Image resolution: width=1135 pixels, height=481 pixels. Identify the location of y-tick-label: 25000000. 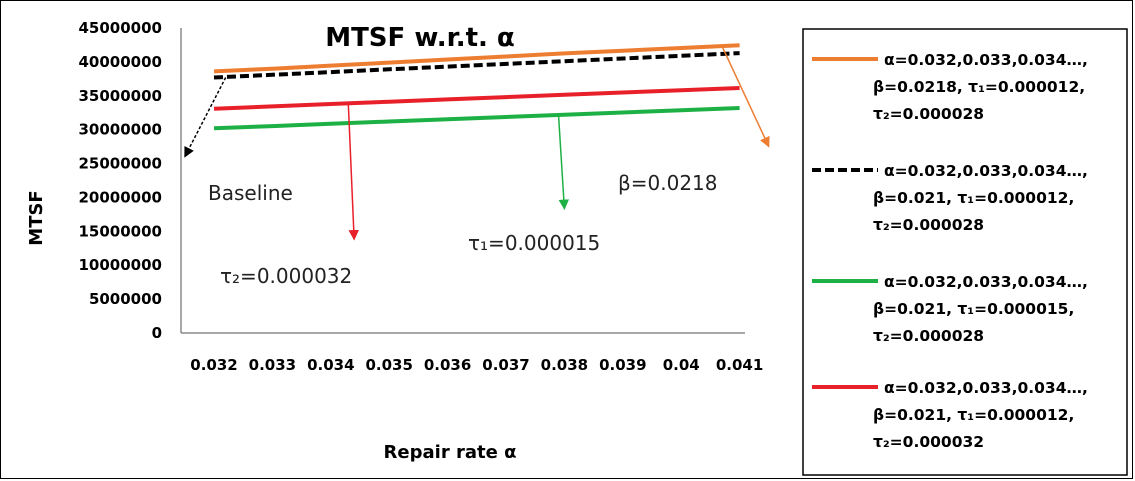
(121, 164).